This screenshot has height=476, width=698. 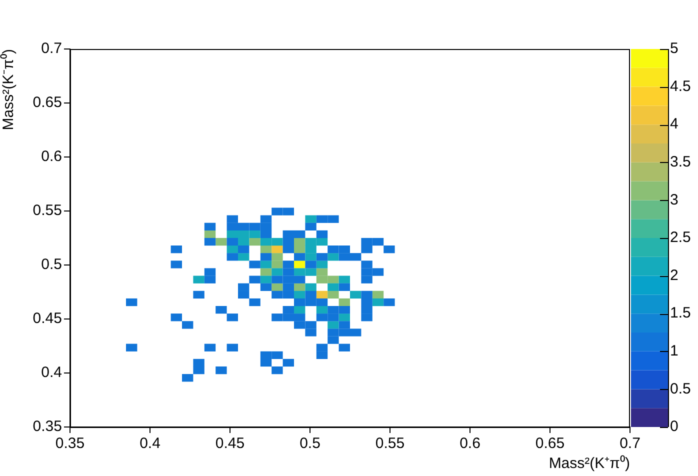 What do you see at coordinates (674, 124) in the screenshot?
I see `color-bar-label: 4` at bounding box center [674, 124].